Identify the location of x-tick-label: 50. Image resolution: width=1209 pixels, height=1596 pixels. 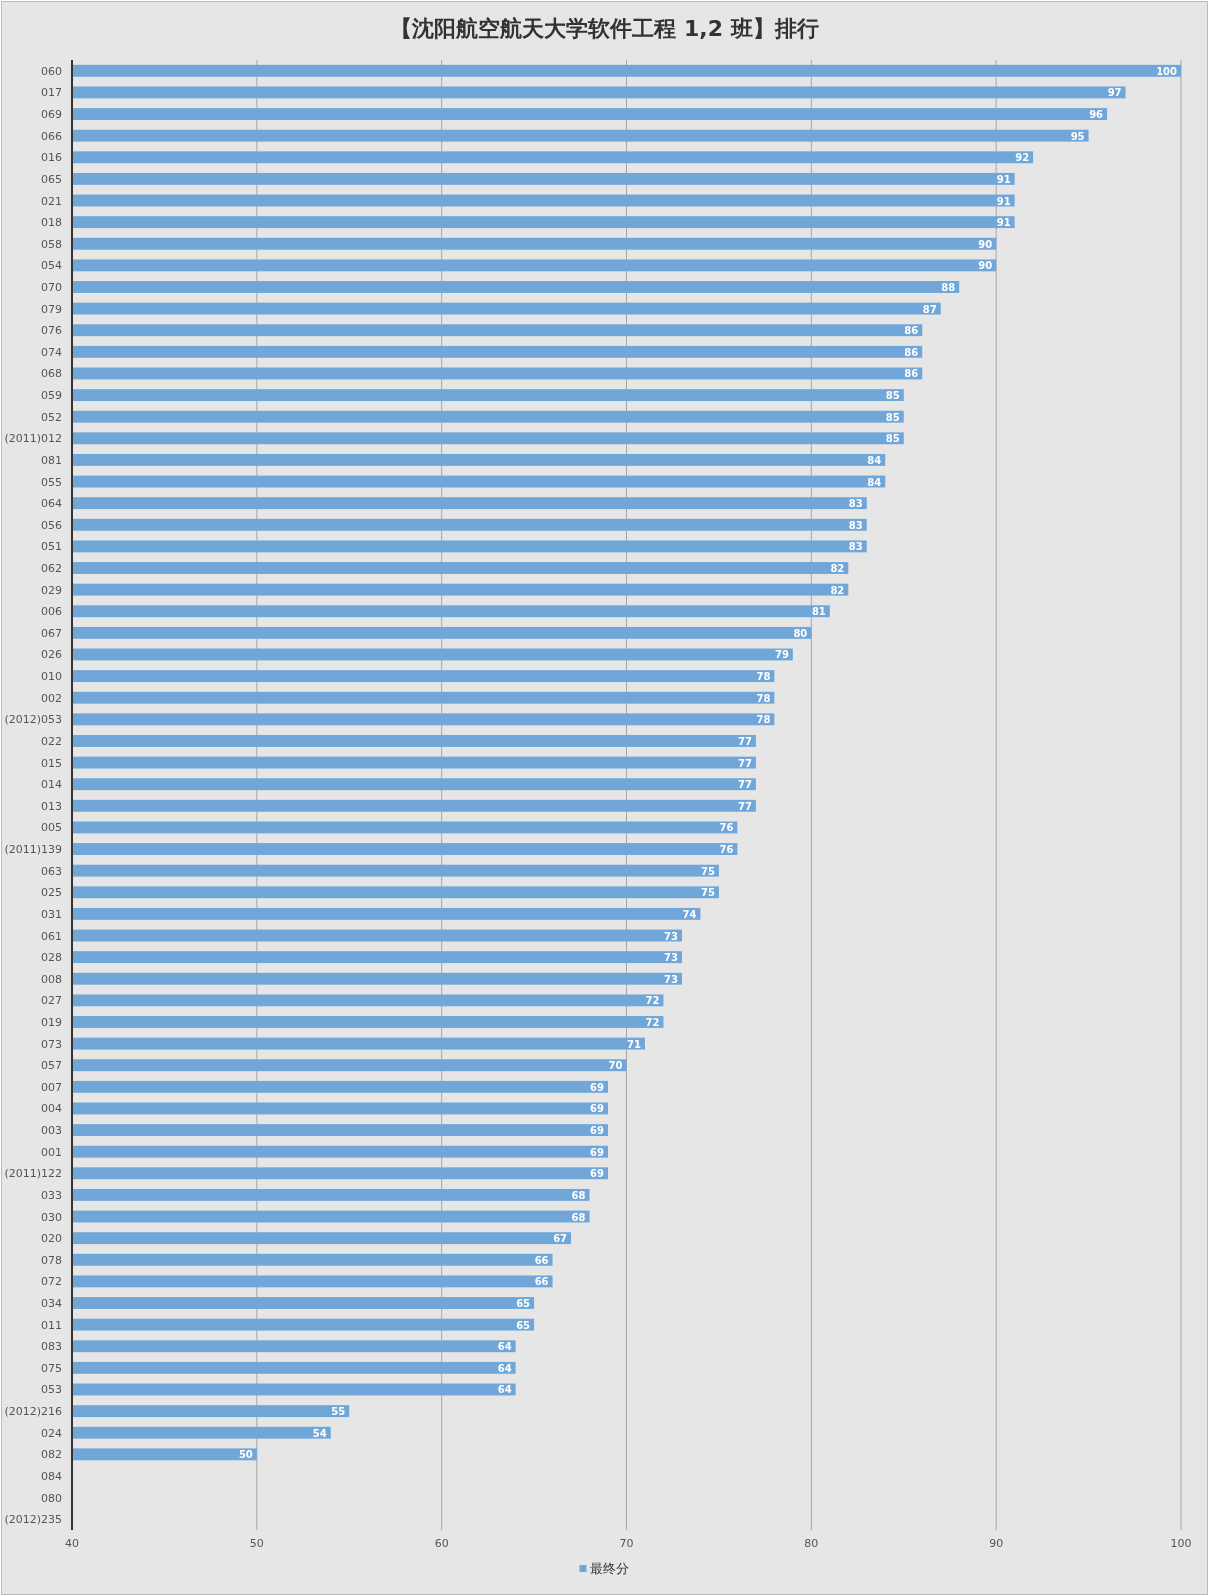
(256, 1543).